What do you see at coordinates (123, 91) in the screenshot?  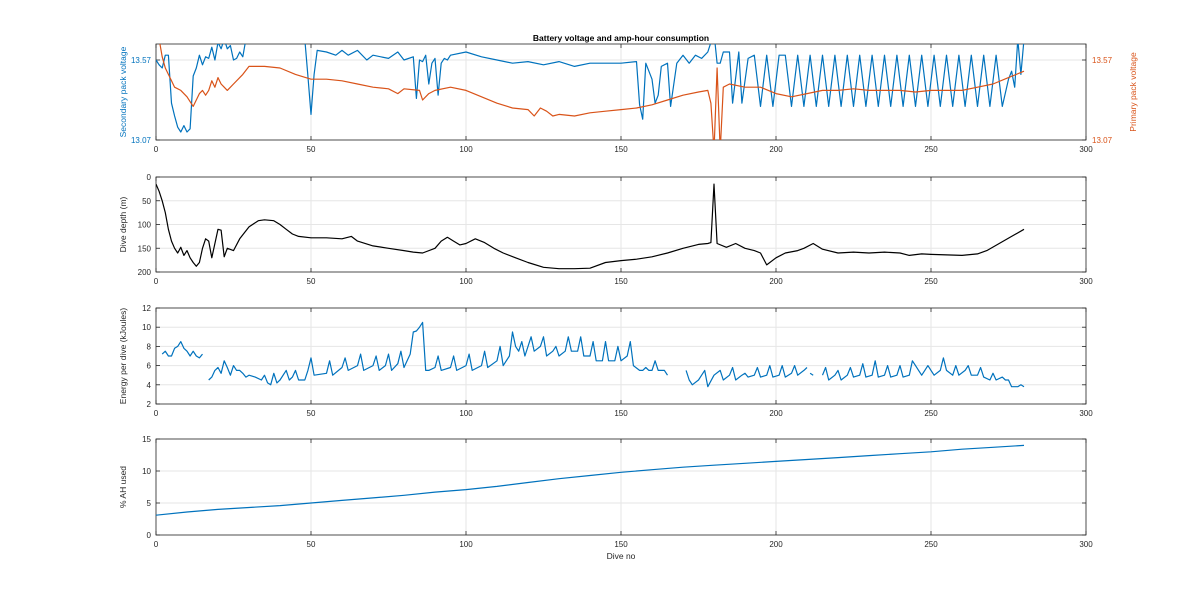 I see `y-axis-label: Secondary pack voltage` at bounding box center [123, 91].